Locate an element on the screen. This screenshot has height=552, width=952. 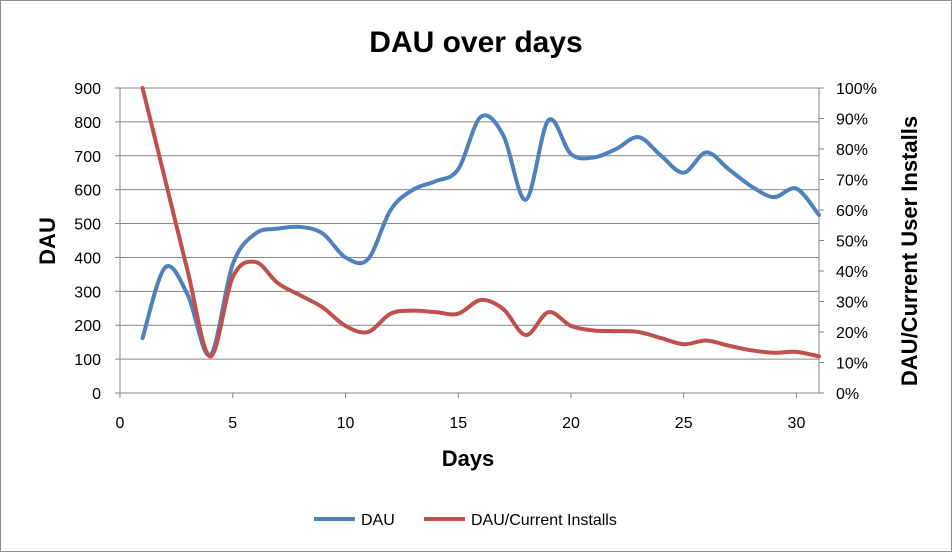
y2-tick-label: 80% is located at coordinates (852, 150).